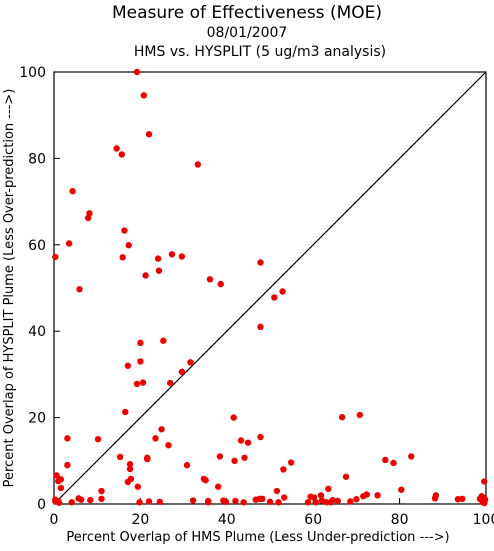 The image size is (494, 551). What do you see at coordinates (54, 520) in the screenshot?
I see `x-tick-label: 0` at bounding box center [54, 520].